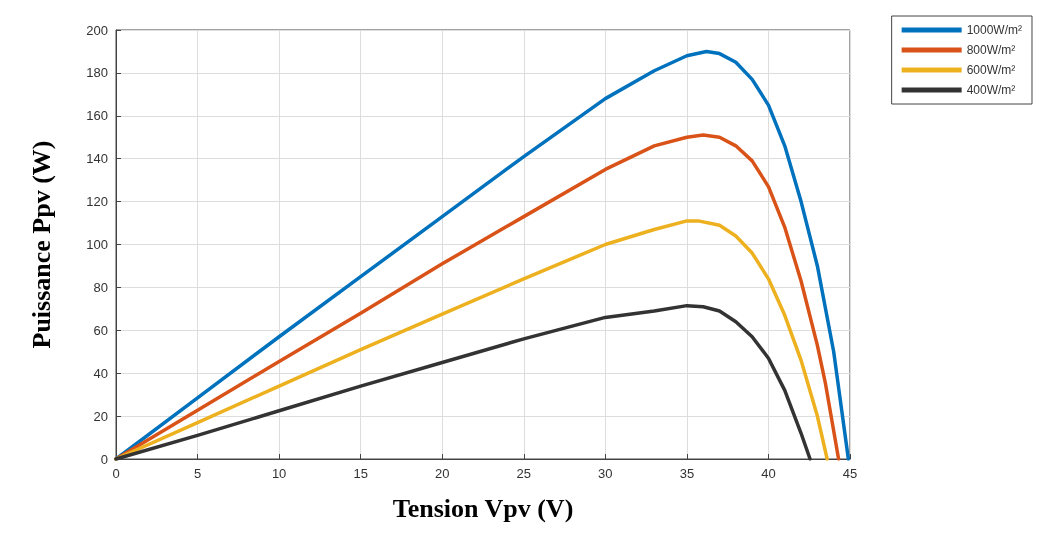 The image size is (1048, 534). I want to click on x-tick-label: 15, so click(360, 473).